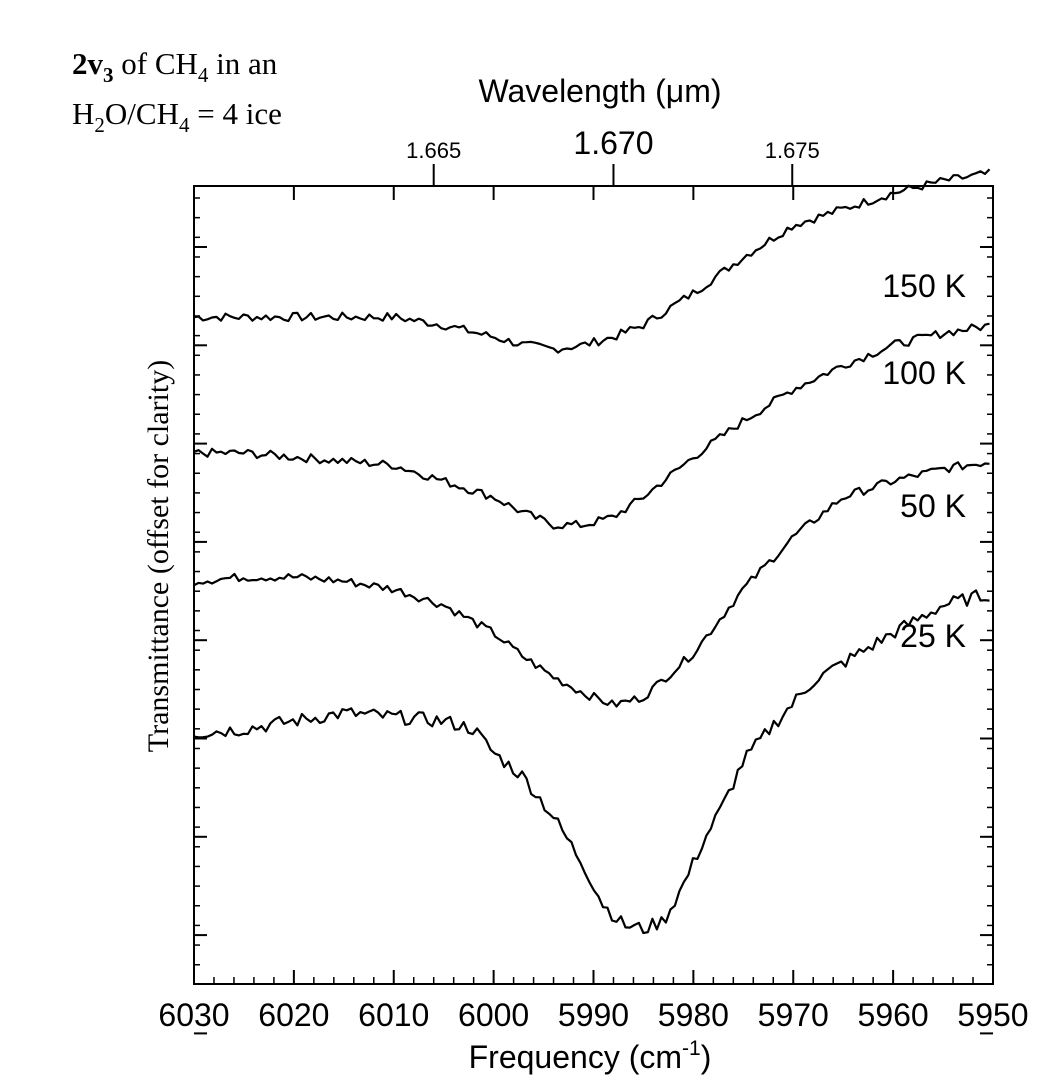 This screenshot has height=1088, width=1046. What do you see at coordinates (293, 1015) in the screenshot?
I see `x-tick-label: 6020` at bounding box center [293, 1015].